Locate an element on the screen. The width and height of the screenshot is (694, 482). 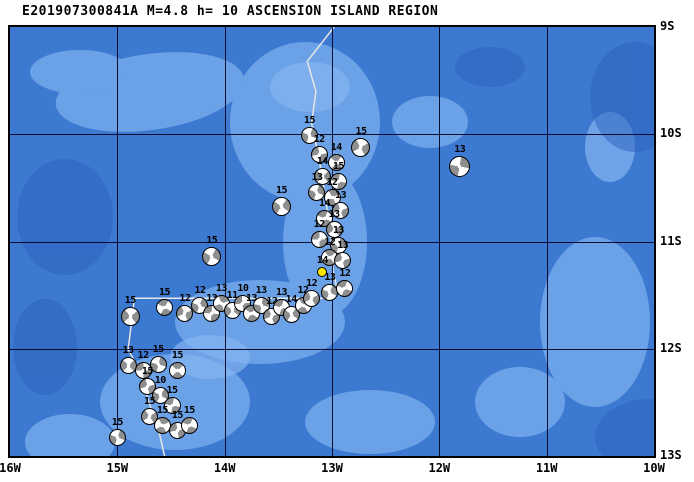
main-event-marker is located at coordinates (322, 271).